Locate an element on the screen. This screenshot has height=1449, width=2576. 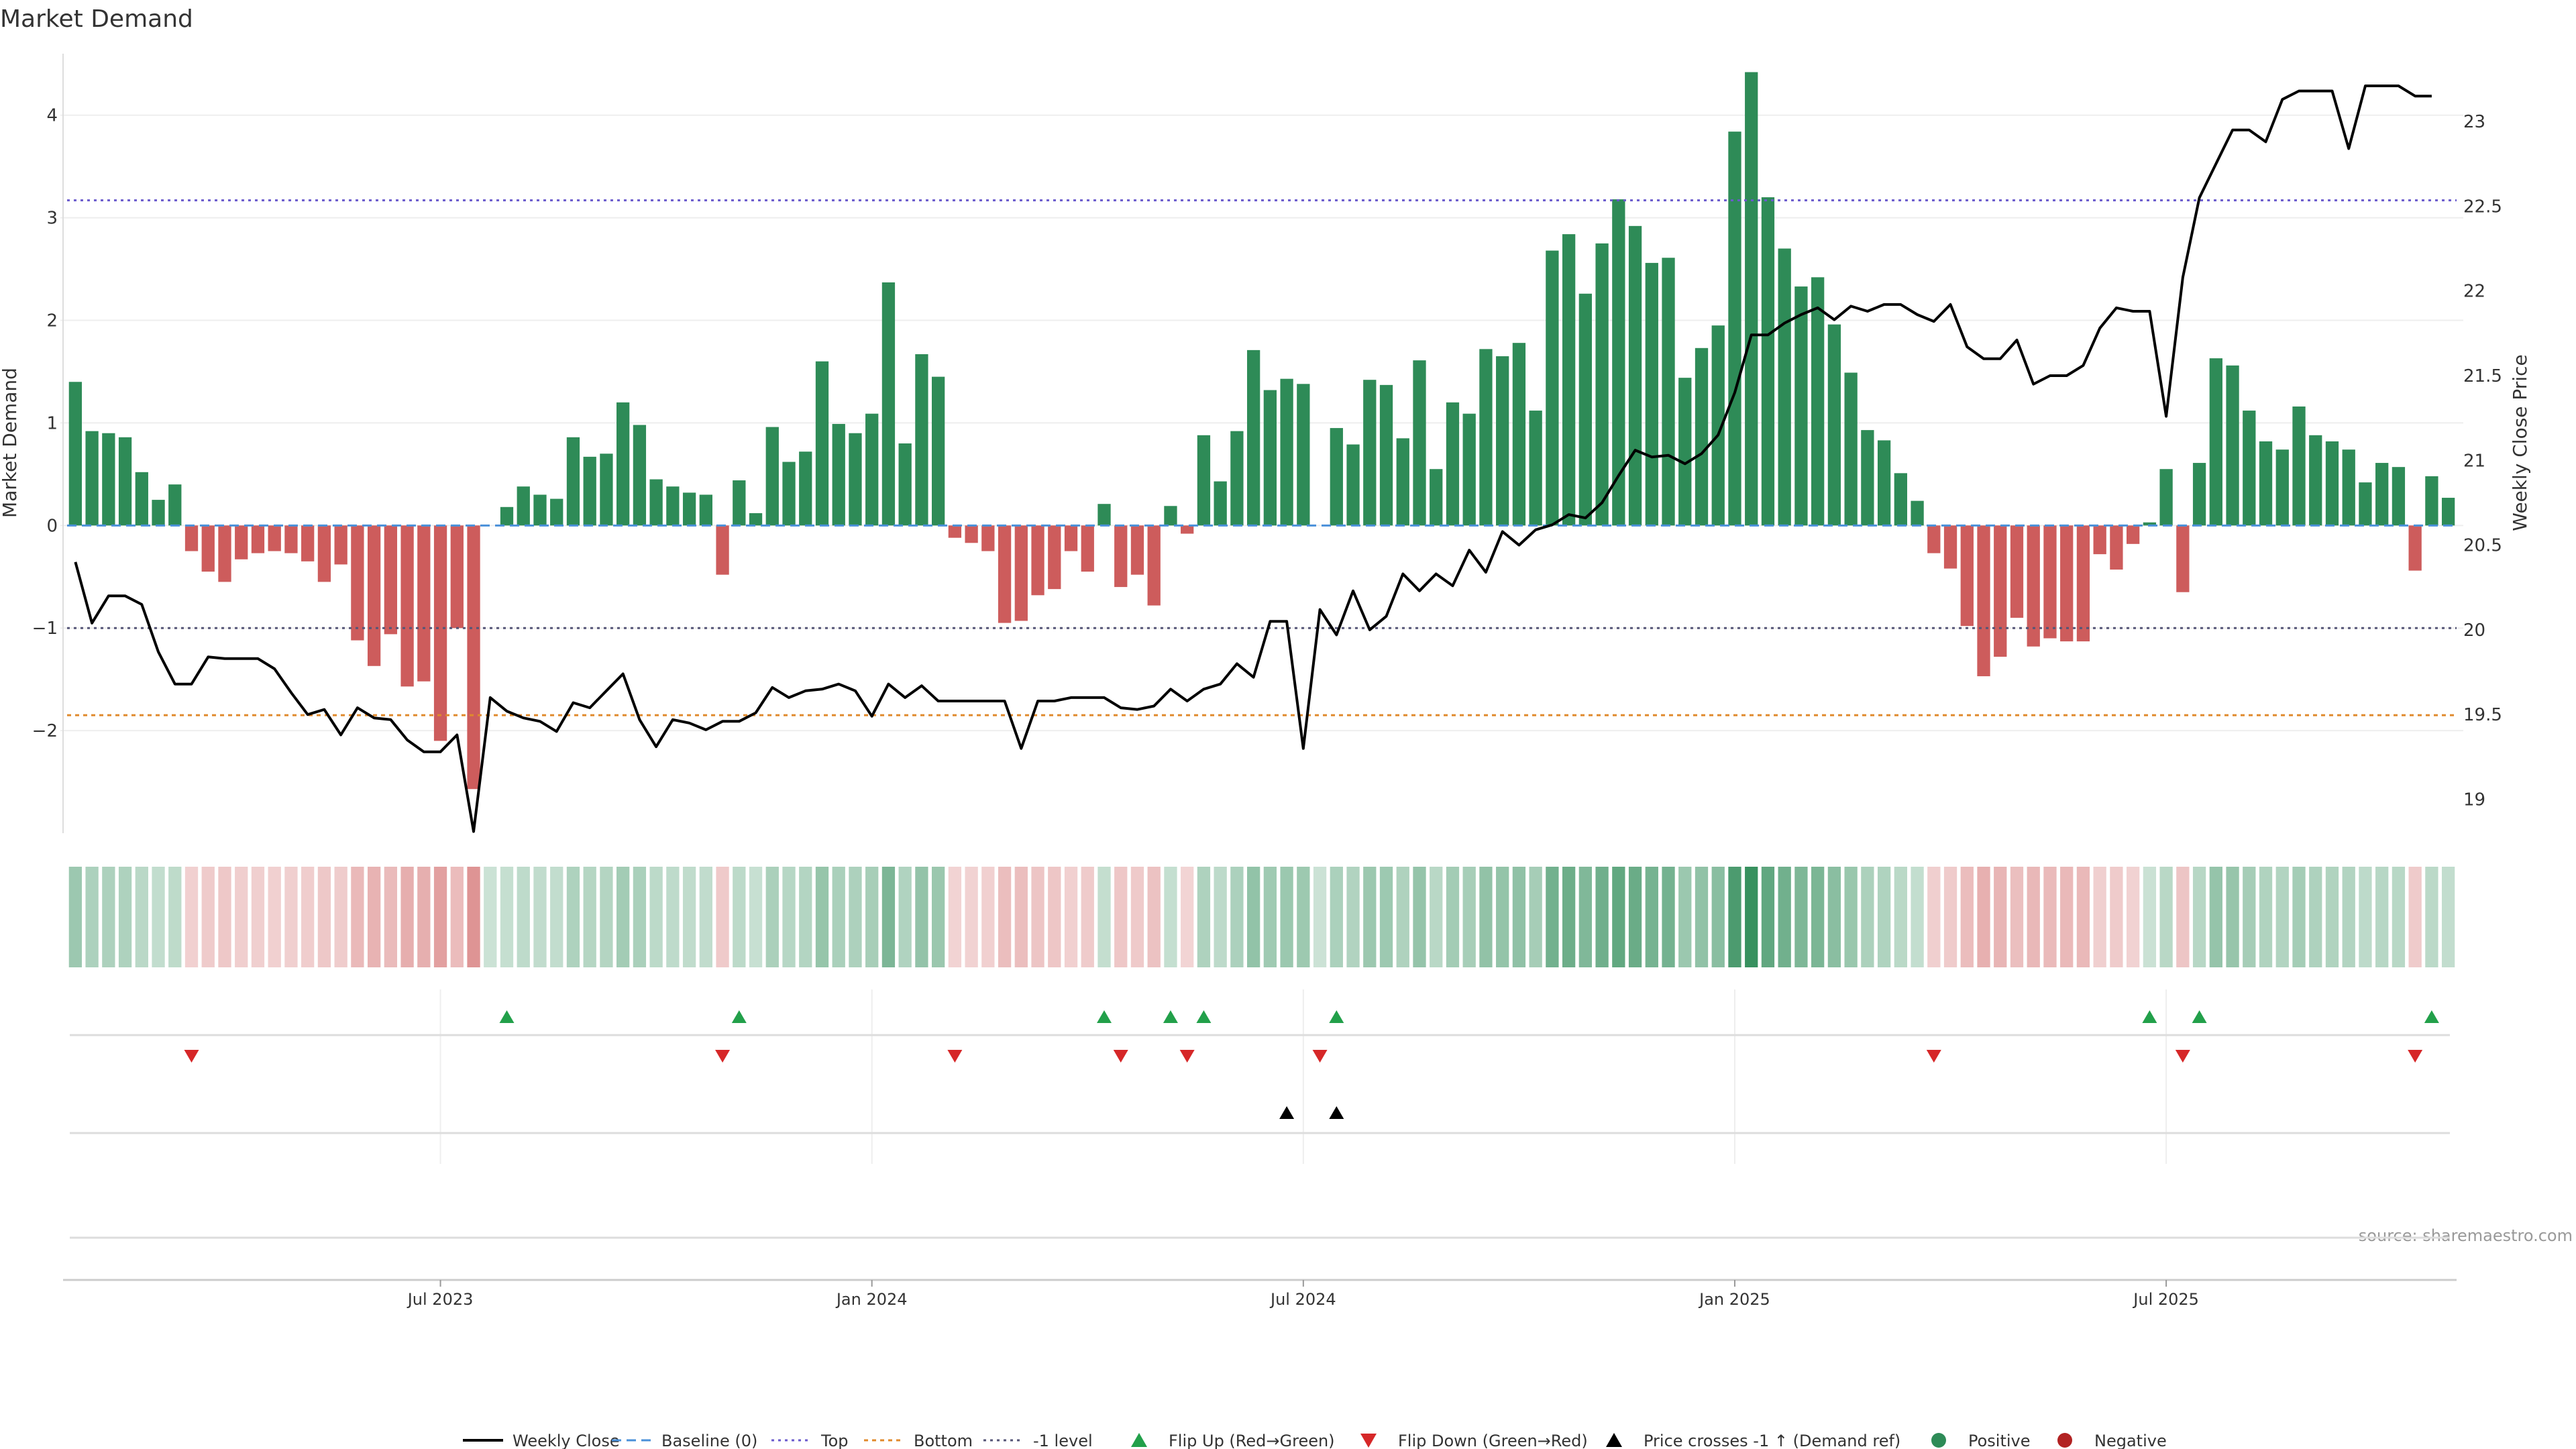
y-tick-label: 4 is located at coordinates (52, 116).